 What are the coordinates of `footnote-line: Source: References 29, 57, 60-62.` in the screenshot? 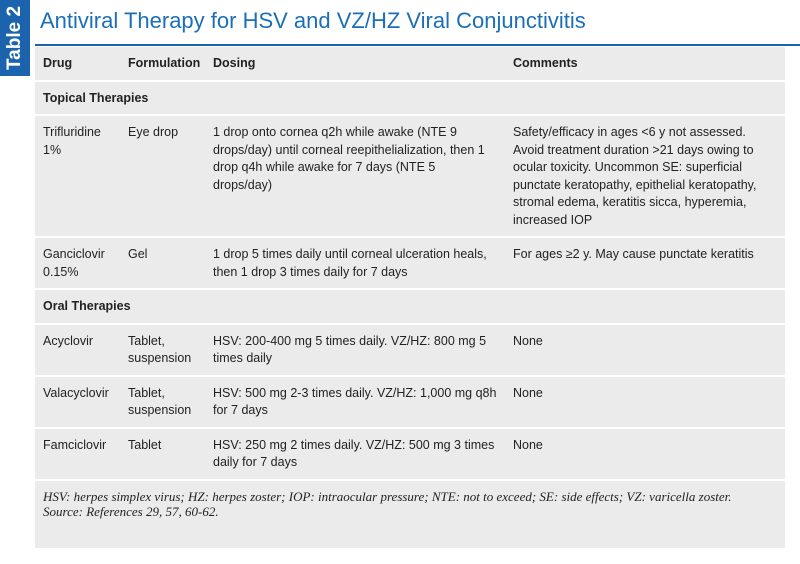 It's located at (131, 511).